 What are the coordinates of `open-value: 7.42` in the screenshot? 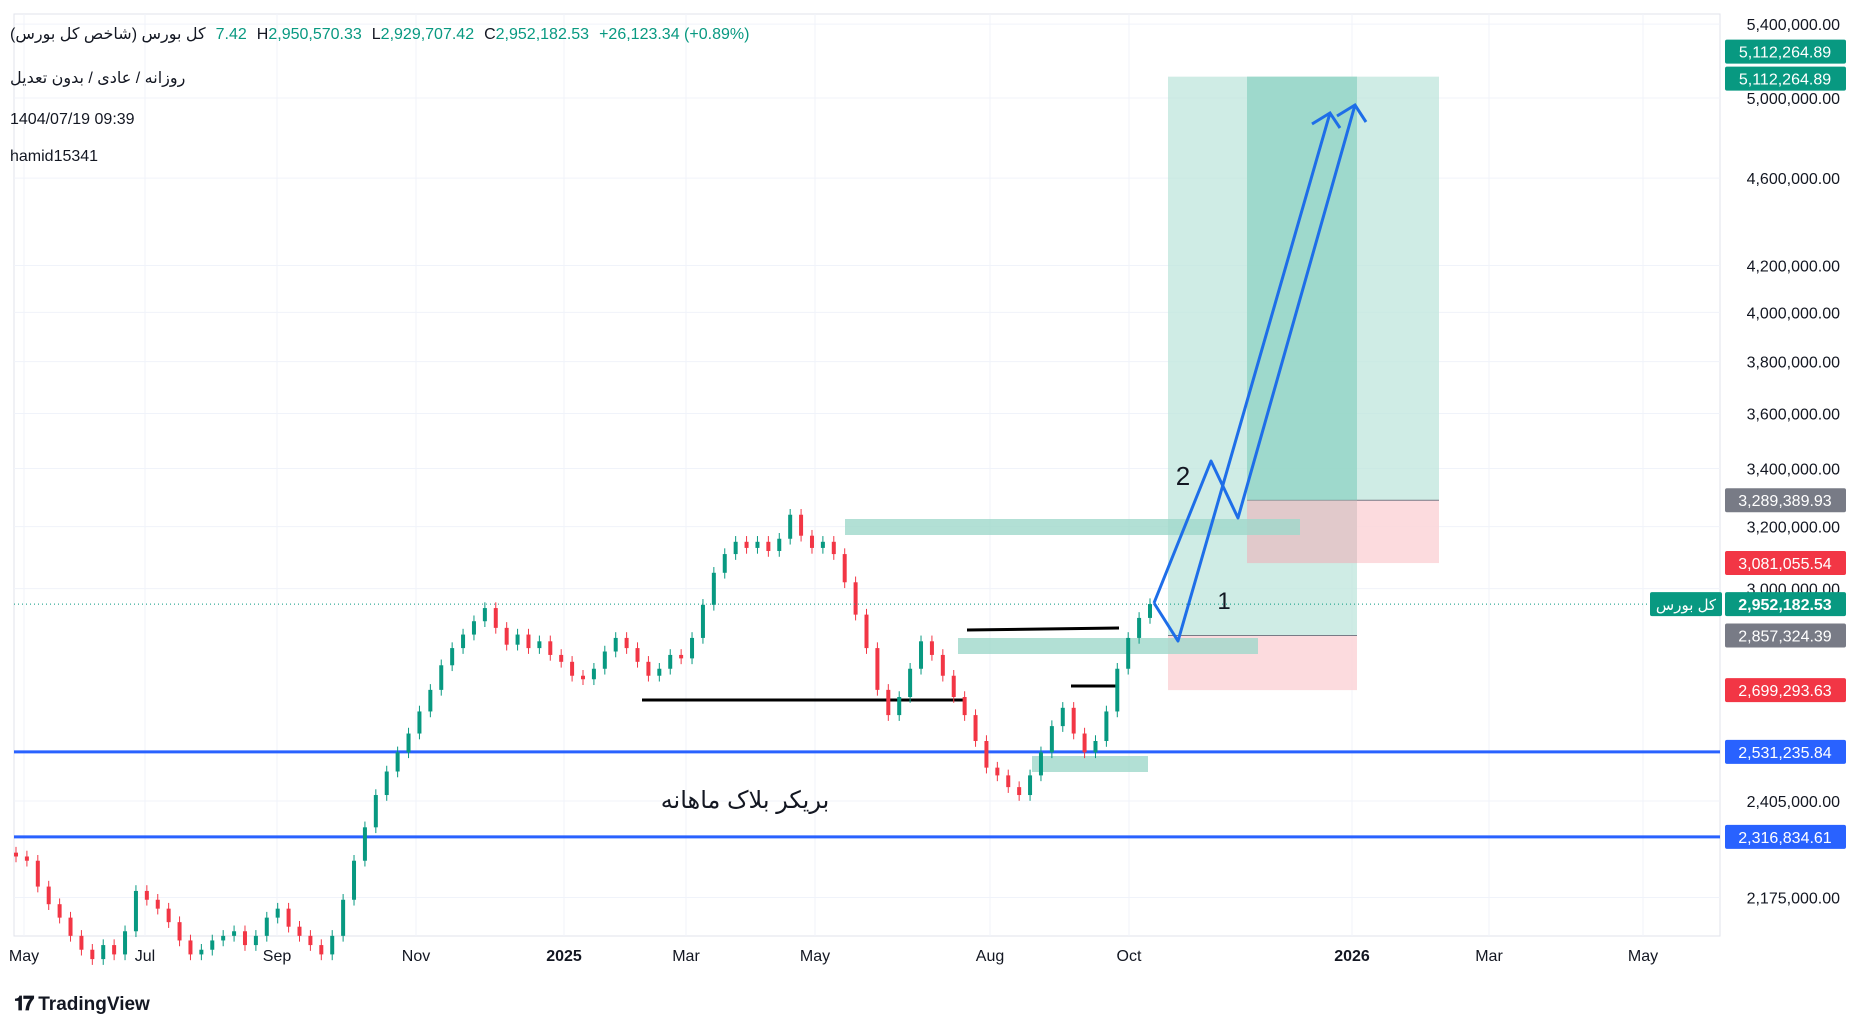 It's located at (231, 34).